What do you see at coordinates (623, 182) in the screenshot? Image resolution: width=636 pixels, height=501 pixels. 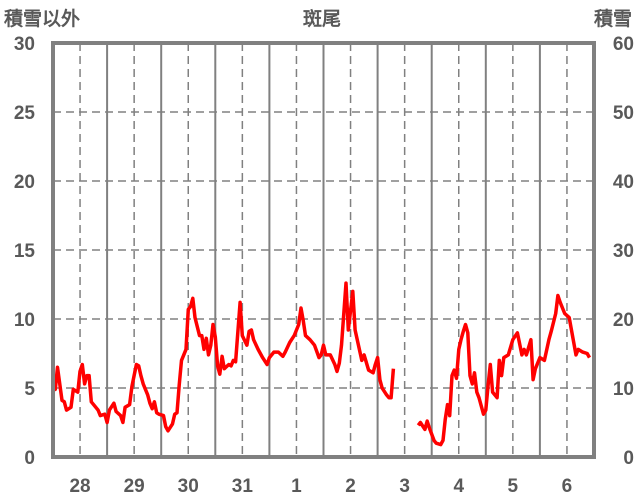 I see `y-right-tick-label: 40` at bounding box center [623, 182].